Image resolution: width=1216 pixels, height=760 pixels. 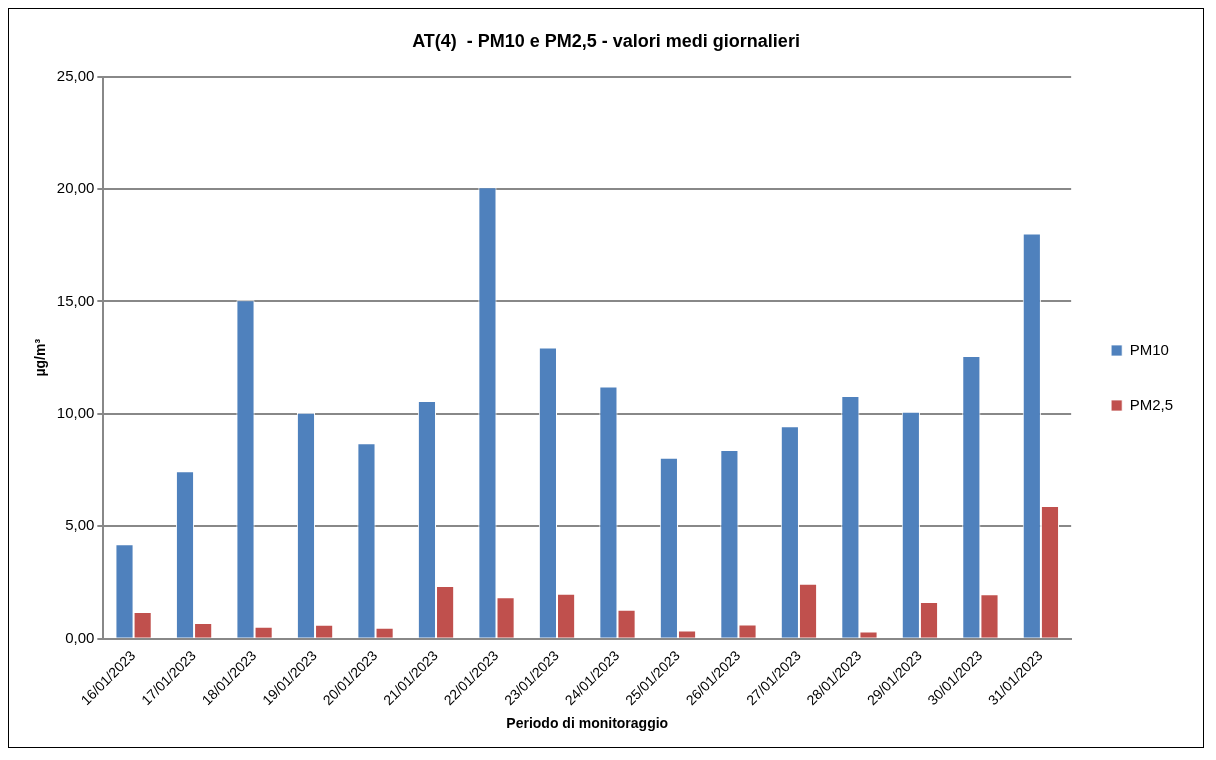 What do you see at coordinates (606, 40) in the screenshot?
I see `chart-title: AT(4) - PM10 e PM2,5 - valori medi giornalieri` at bounding box center [606, 40].